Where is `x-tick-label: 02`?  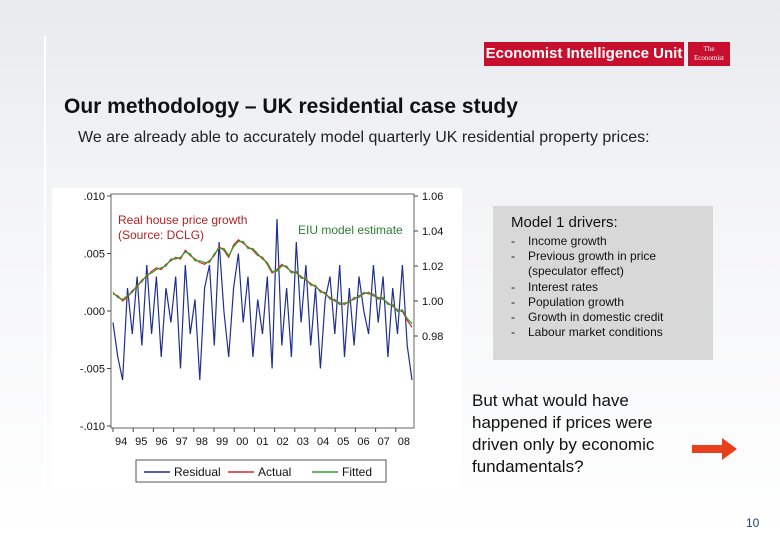 x-tick-label: 02 is located at coordinates (283, 442).